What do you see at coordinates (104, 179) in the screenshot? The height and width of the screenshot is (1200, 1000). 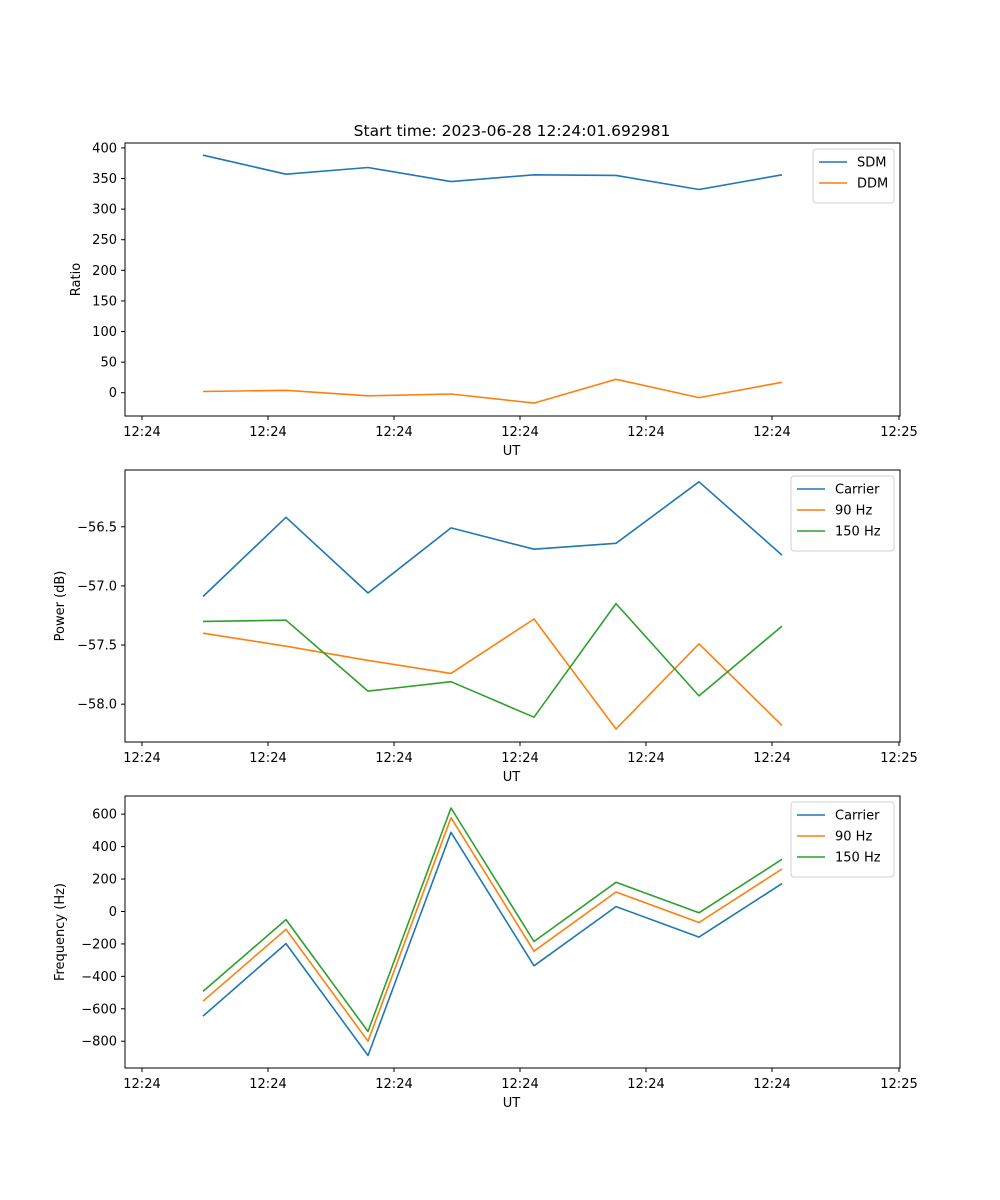 I see `y-tick-label: 350` at bounding box center [104, 179].